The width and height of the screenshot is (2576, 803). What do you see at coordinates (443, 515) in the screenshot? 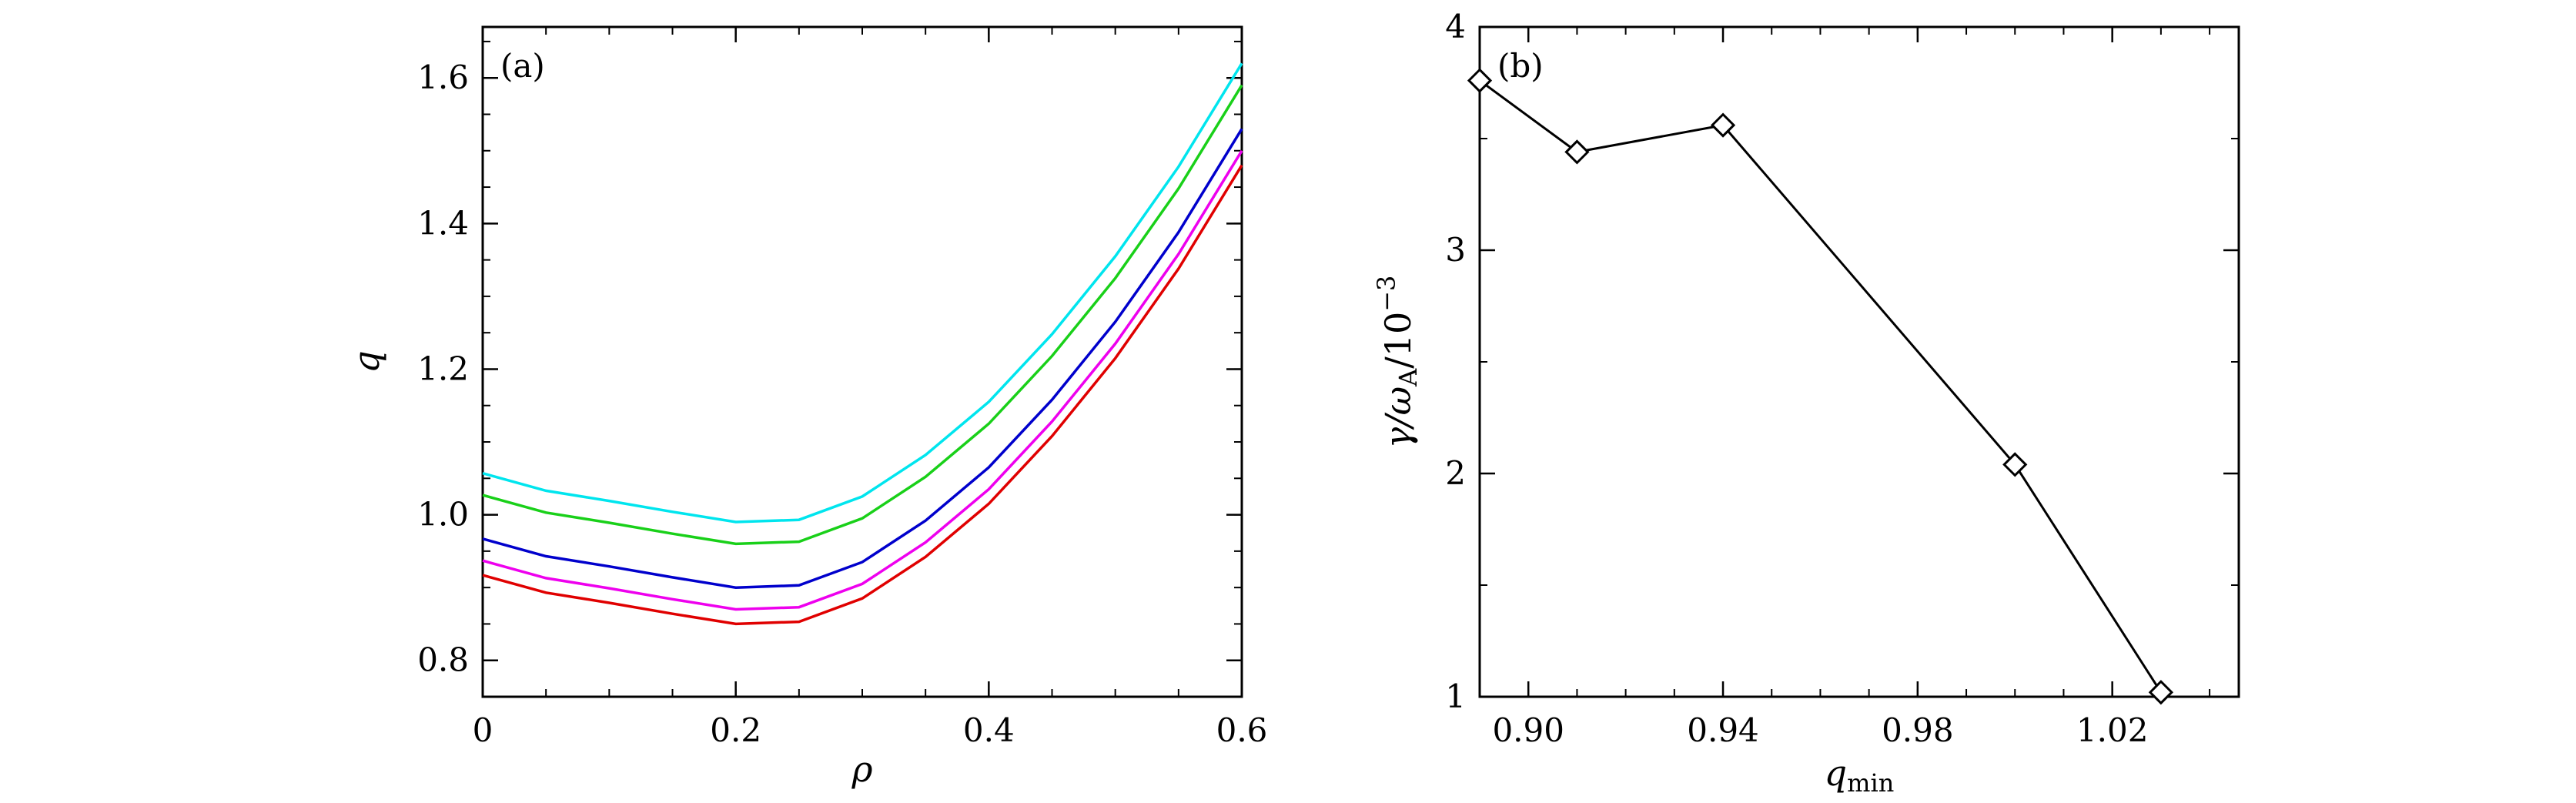
I see `y-tick-label-a: 1.0` at bounding box center [443, 515].